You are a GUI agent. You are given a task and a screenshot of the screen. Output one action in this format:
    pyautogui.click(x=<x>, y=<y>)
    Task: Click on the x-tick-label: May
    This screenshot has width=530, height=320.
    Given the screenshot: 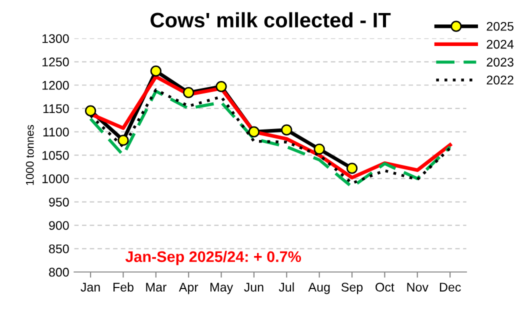 What is the action you would take?
    pyautogui.click(x=222, y=288)
    